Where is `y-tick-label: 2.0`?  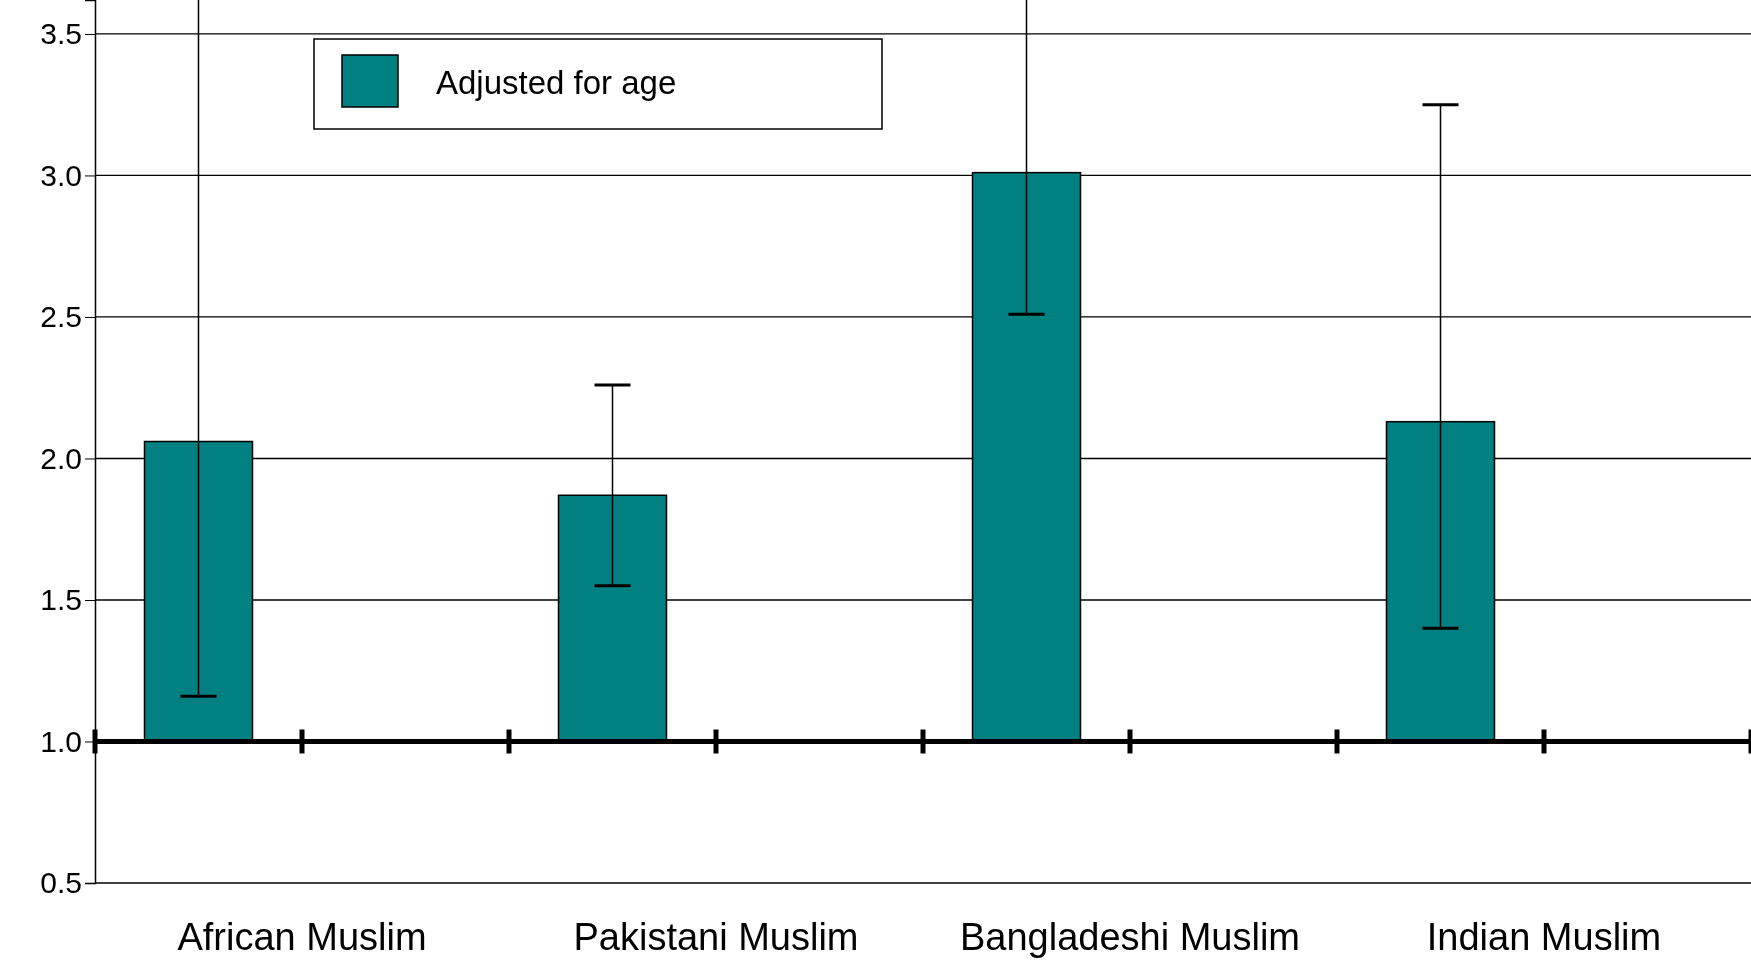 y-tick-label: 2.0 is located at coordinates (61, 458).